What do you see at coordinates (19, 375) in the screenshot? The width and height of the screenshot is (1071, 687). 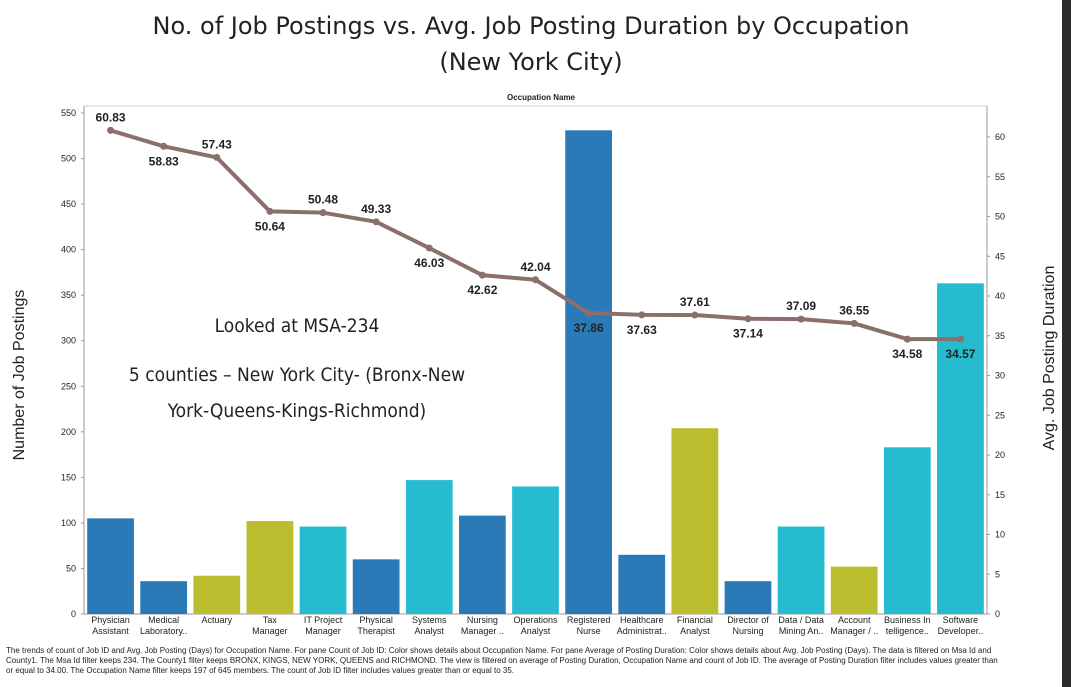 I see `left-axis-title: Number of Job Postings` at bounding box center [19, 375].